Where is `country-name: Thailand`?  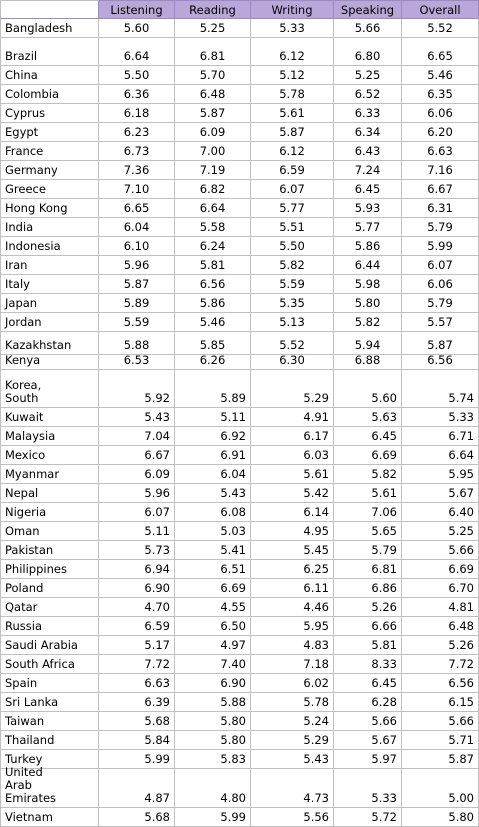
country-name: Thailand is located at coordinates (30, 740).